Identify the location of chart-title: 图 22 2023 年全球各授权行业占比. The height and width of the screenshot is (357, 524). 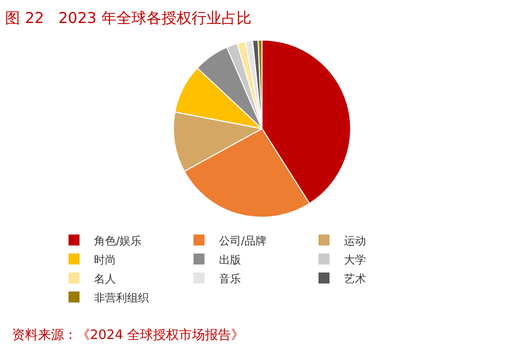
(128, 17).